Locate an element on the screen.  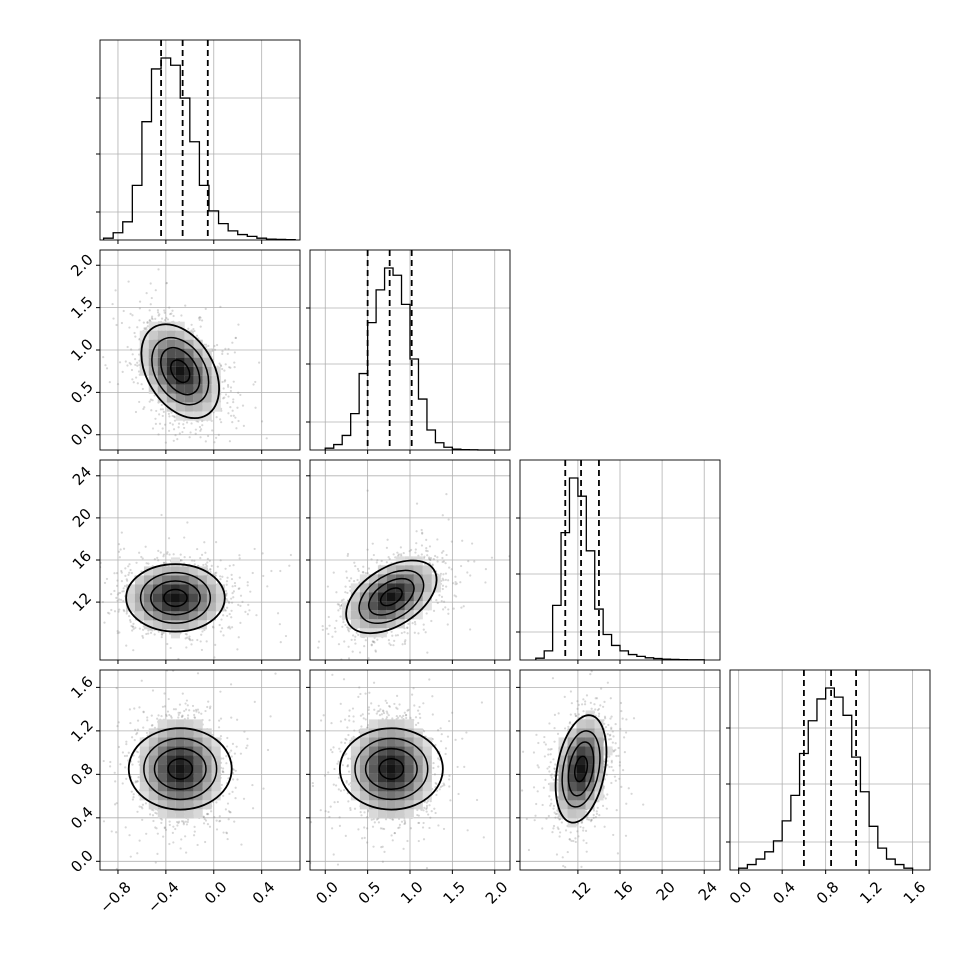
y-tick-label: 20 is located at coordinates (82, 518).